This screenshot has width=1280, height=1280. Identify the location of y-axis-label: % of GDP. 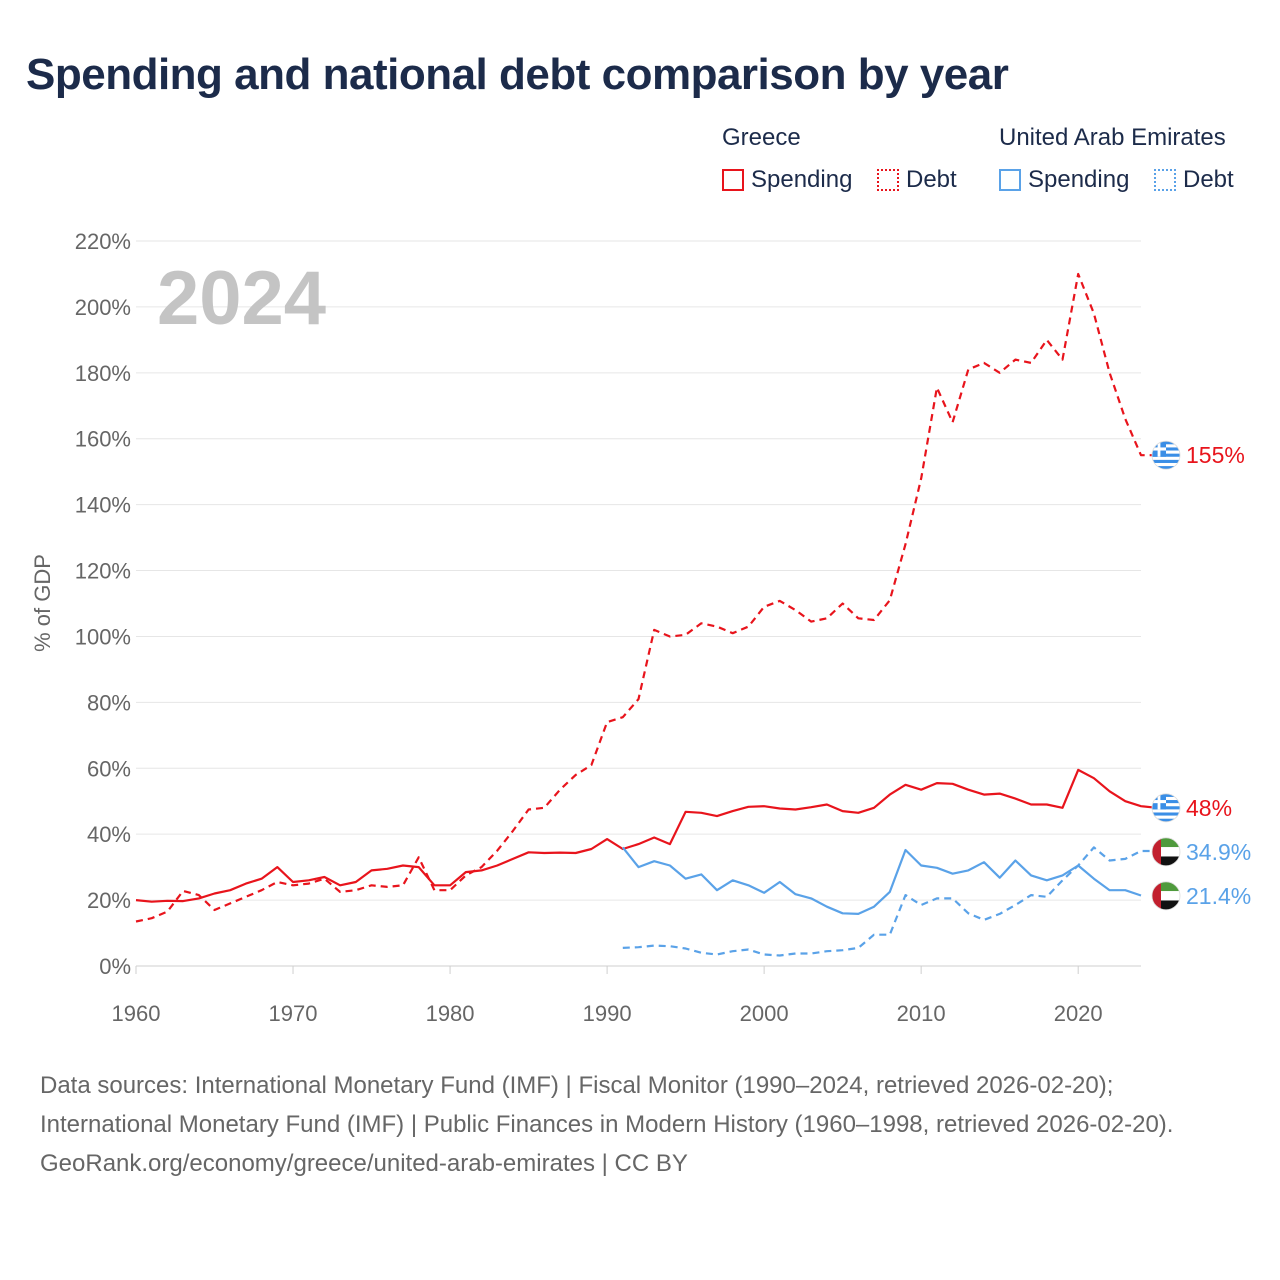
(42, 603).